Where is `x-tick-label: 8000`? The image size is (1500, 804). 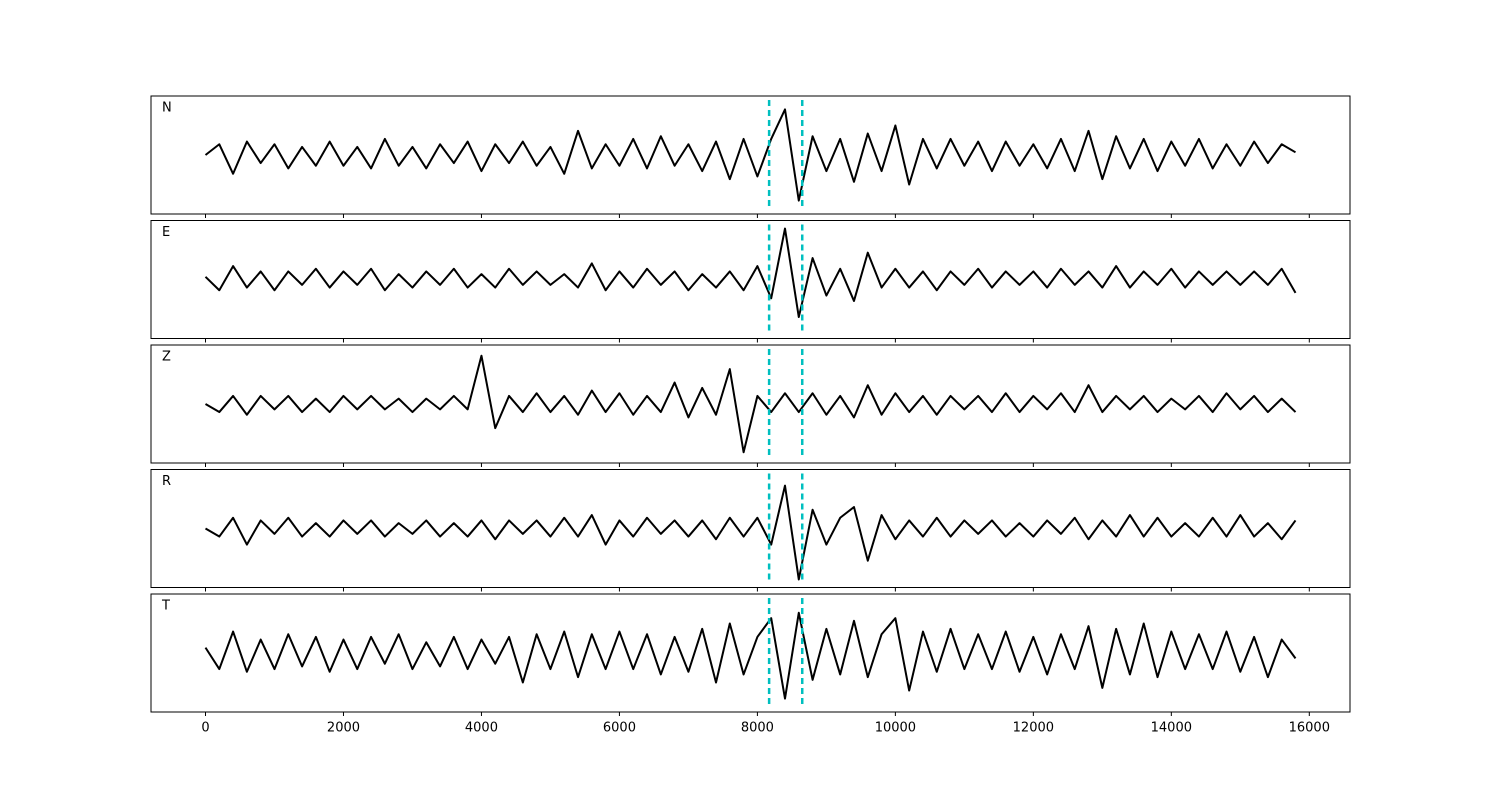 x-tick-label: 8000 is located at coordinates (757, 728).